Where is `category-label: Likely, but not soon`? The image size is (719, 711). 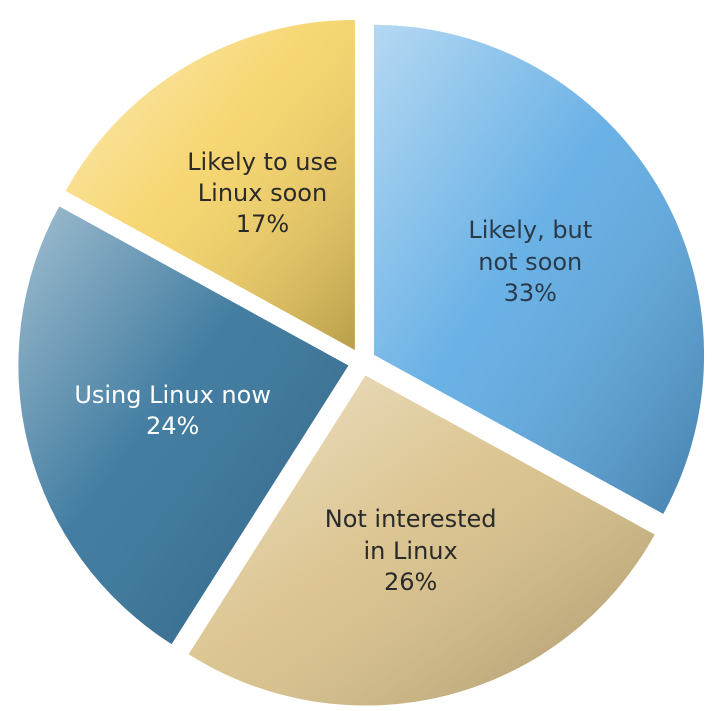 category-label: Likely, but not soon is located at coordinates (530, 246).